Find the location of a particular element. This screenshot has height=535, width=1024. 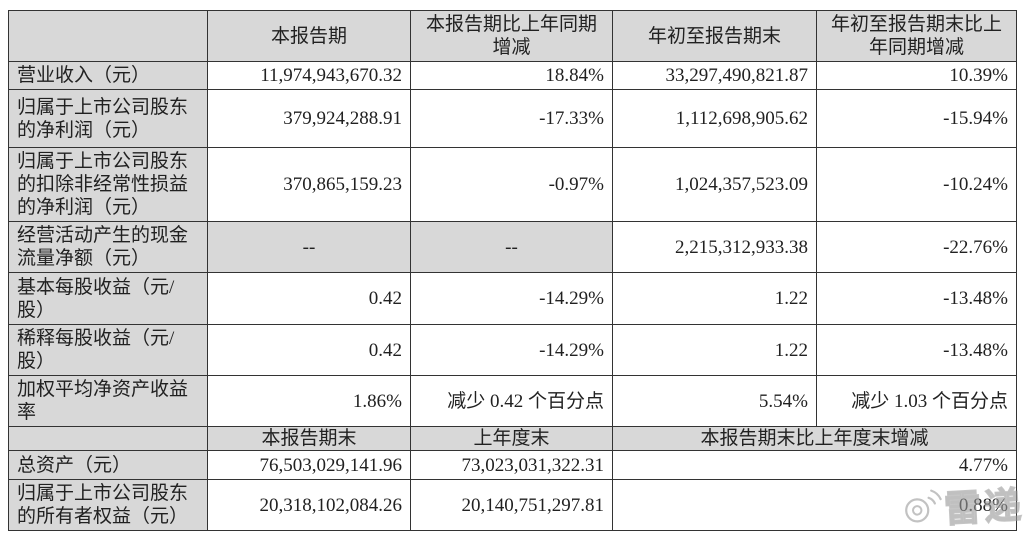

value-ytd-yoy-change: 10.39% is located at coordinates (916, 75).